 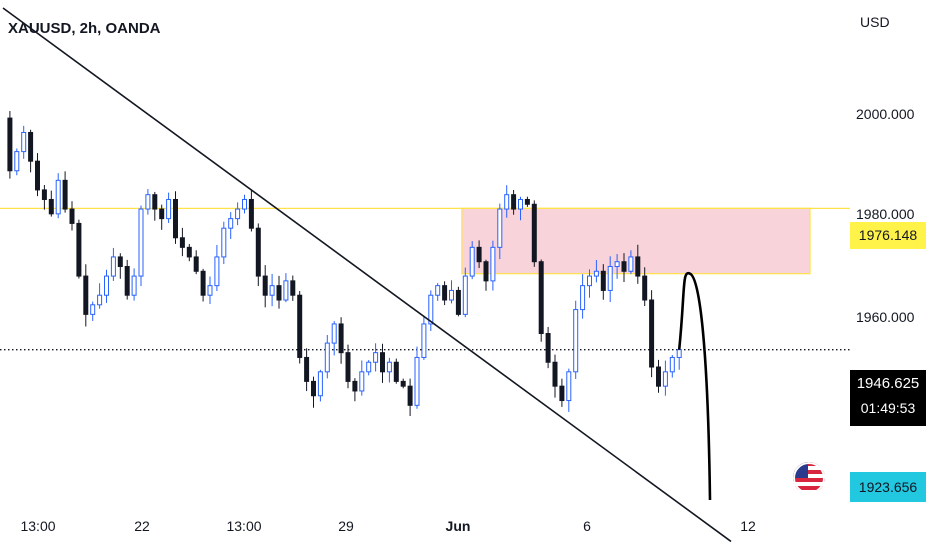 I want to click on x-tick-1300-a: 13:00, so click(x=38, y=526).